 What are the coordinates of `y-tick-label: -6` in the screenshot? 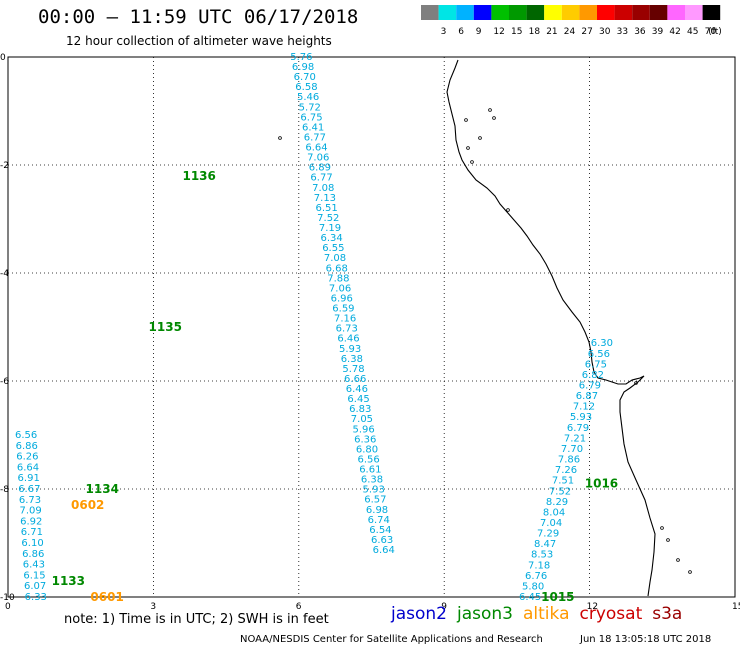 It's located at (4, 382).